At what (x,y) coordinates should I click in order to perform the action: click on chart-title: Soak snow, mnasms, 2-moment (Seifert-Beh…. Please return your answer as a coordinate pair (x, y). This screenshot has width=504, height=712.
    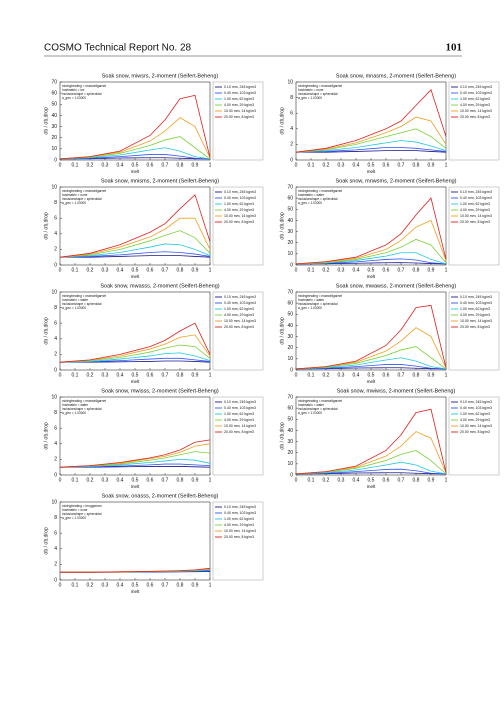
    Looking at the image, I should click on (396, 76).